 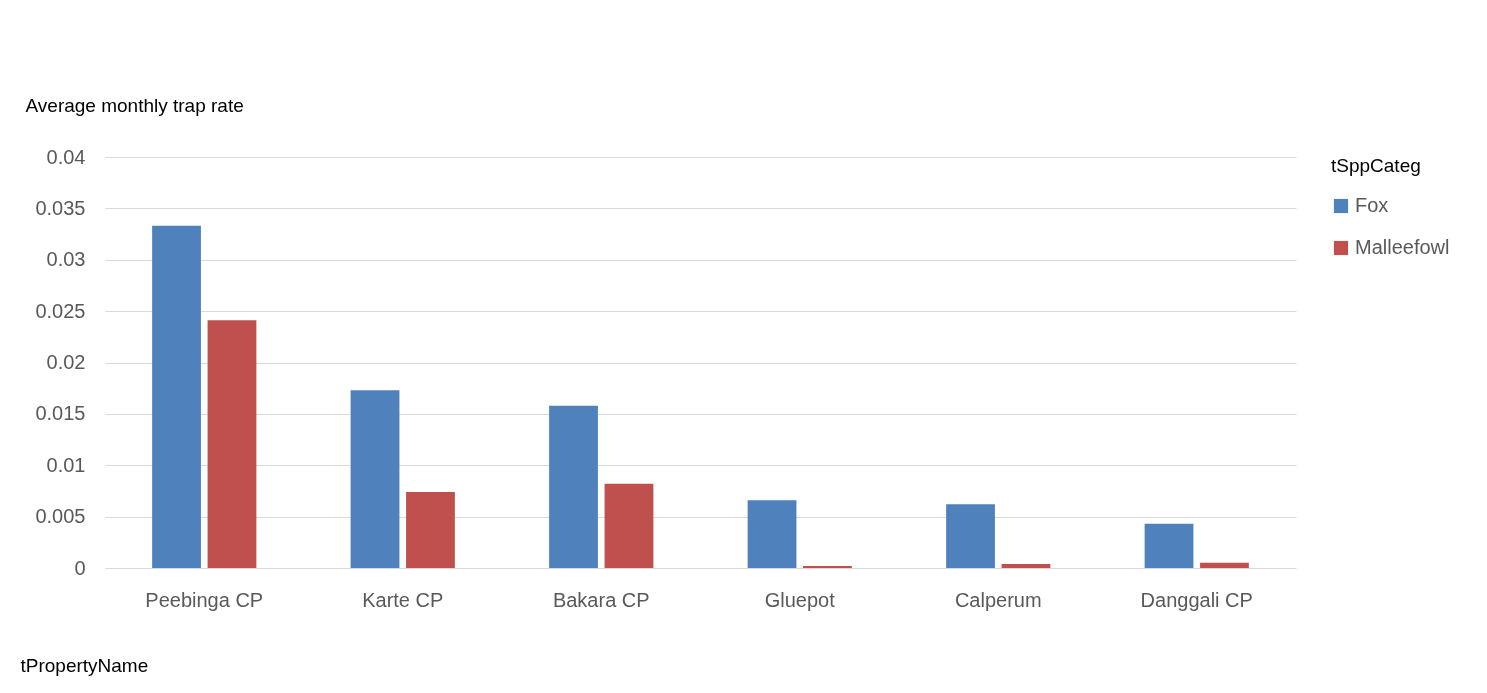 I want to click on y-tick-label: 0, so click(x=80, y=567).